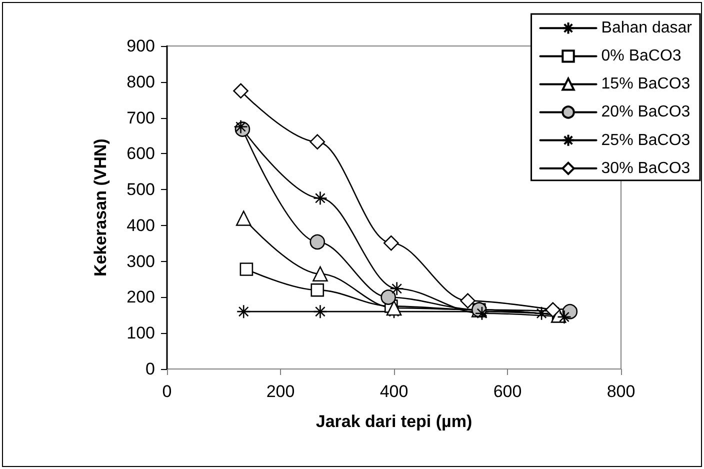  I want to click on y-tick-label: 500, so click(140, 190).